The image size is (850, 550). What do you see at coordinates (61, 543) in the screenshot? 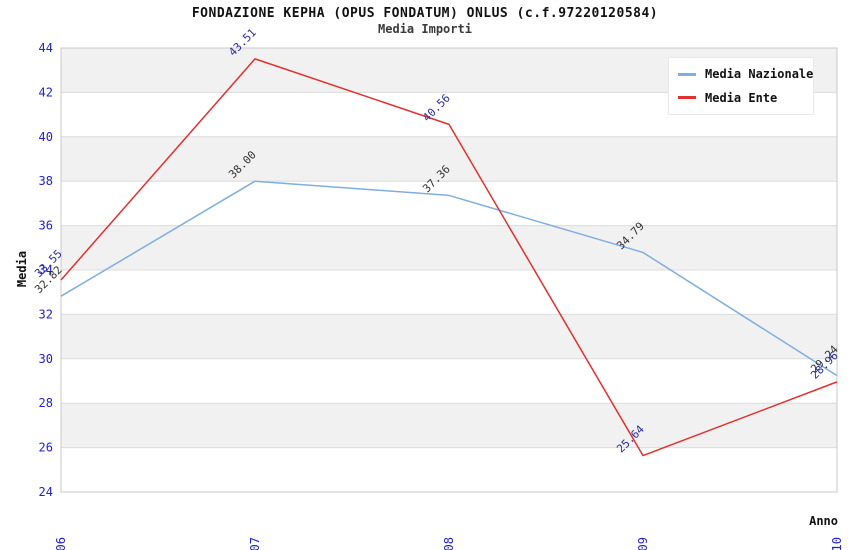
I see `x-tick-label: 2006` at bounding box center [61, 543].